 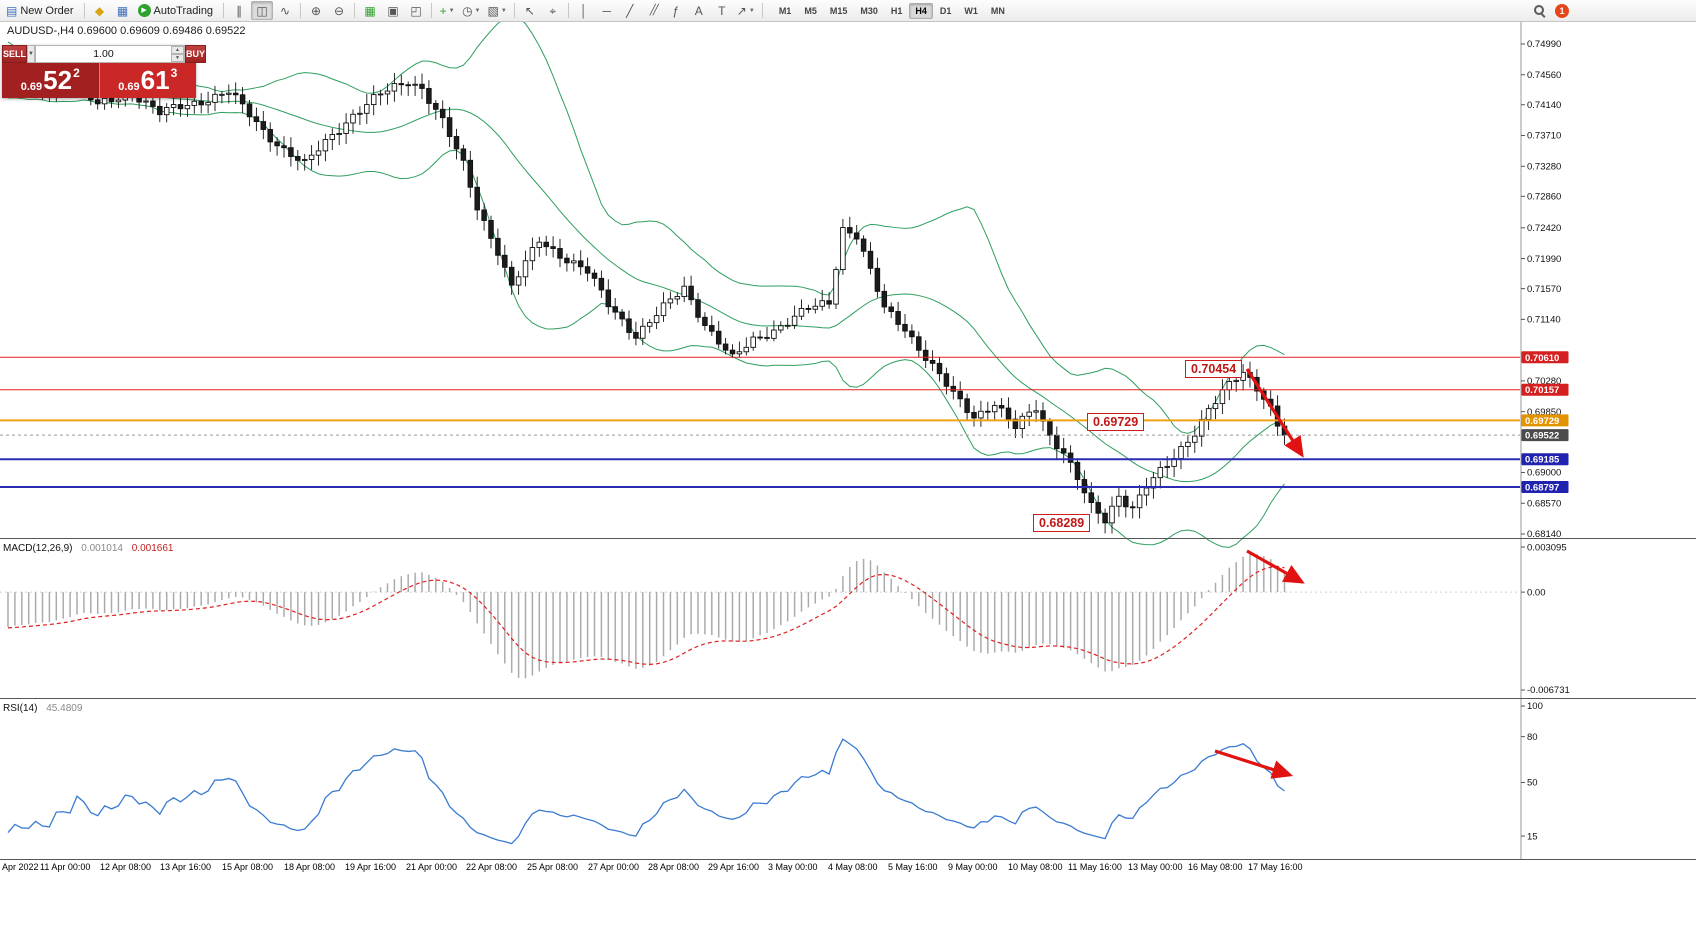 What do you see at coordinates (177, 50) in the screenshot?
I see `volume-increase-button: ▲` at bounding box center [177, 50].